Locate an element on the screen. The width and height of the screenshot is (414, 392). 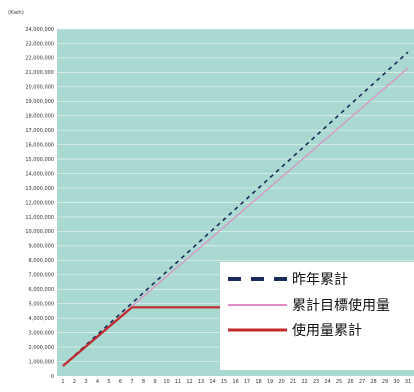
x-tick-label: 18 is located at coordinates (258, 382).